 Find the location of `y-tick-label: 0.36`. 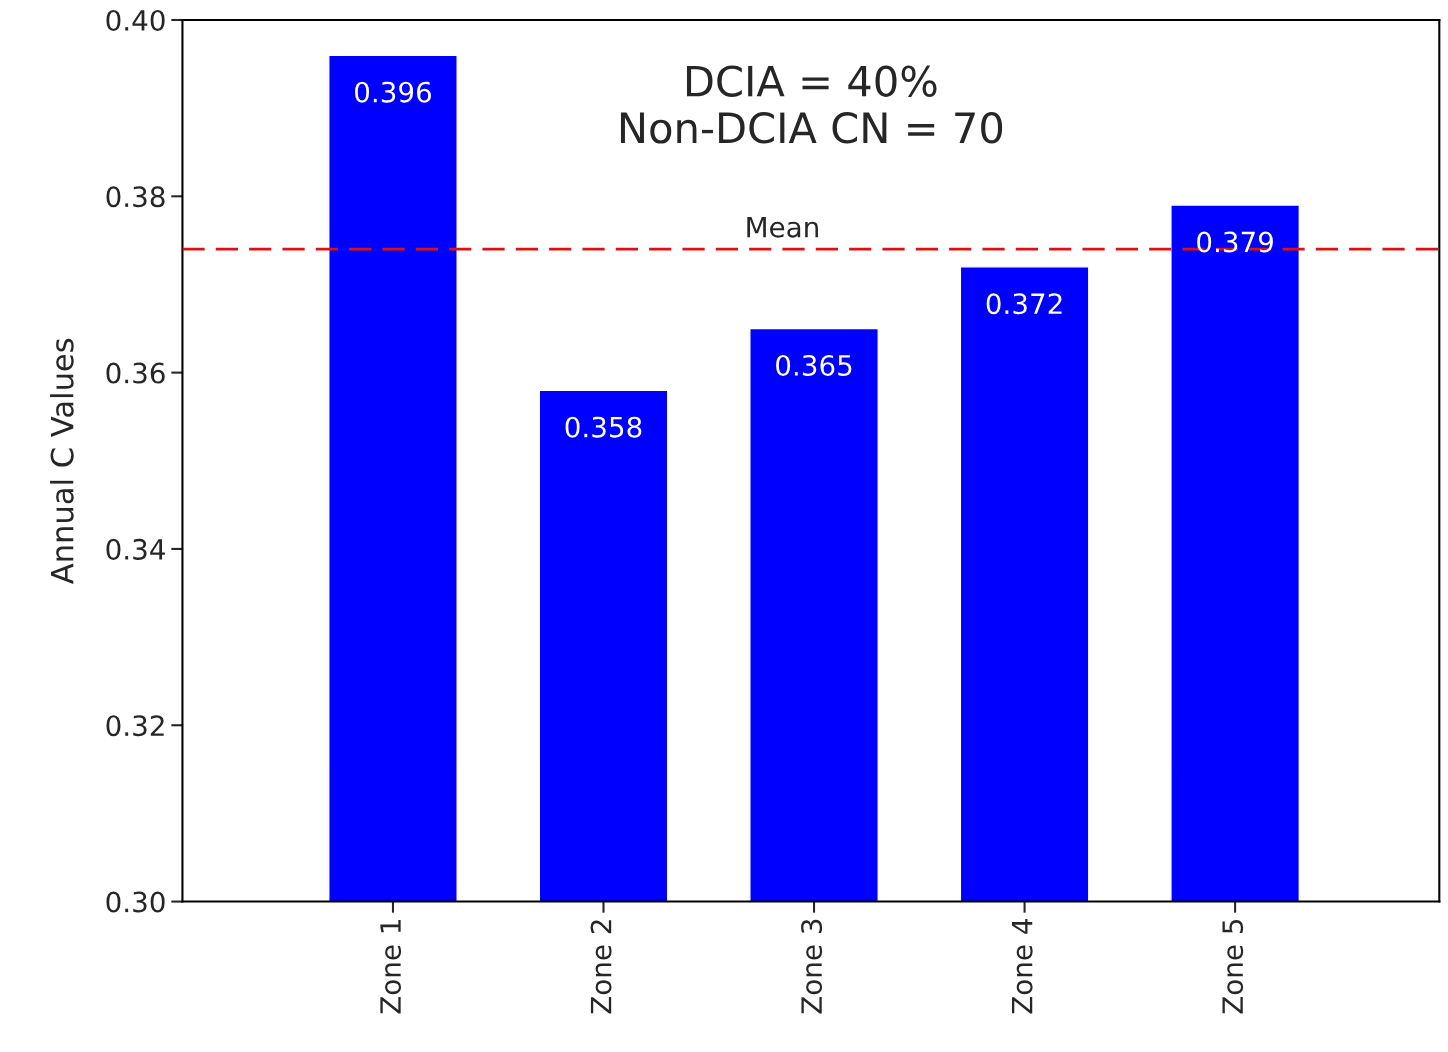

y-tick-label: 0.36 is located at coordinates (135, 373).